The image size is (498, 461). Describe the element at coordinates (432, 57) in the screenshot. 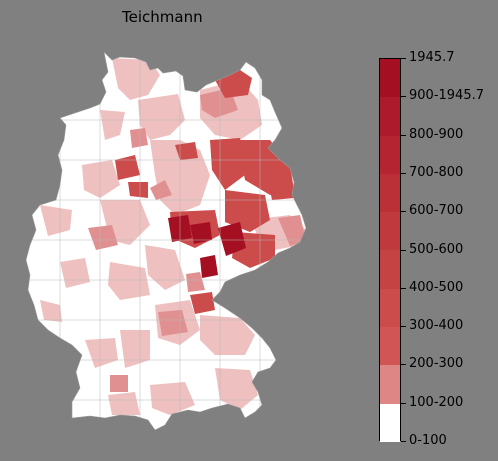

I see `legend-tick-label: 1945.7` at that location.